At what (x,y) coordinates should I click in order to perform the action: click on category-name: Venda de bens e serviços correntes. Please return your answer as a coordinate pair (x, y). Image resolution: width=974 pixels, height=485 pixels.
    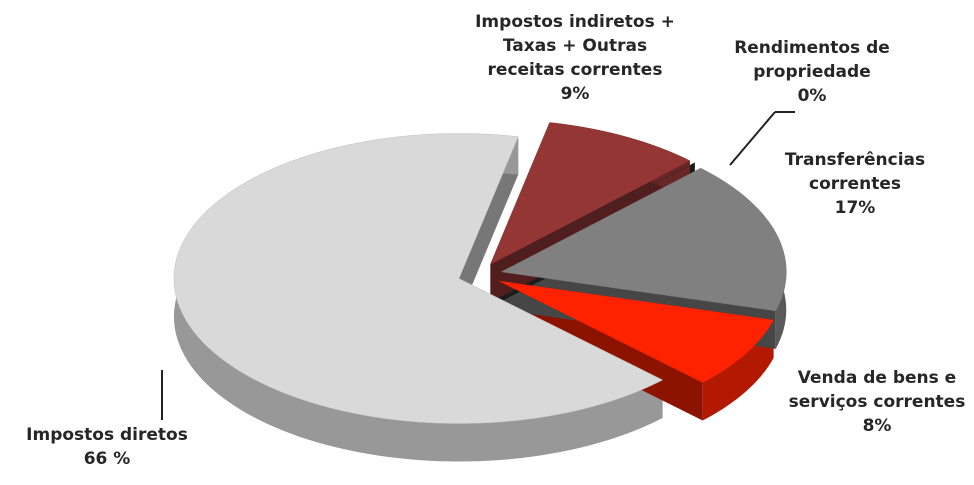
    Looking at the image, I should click on (877, 390).